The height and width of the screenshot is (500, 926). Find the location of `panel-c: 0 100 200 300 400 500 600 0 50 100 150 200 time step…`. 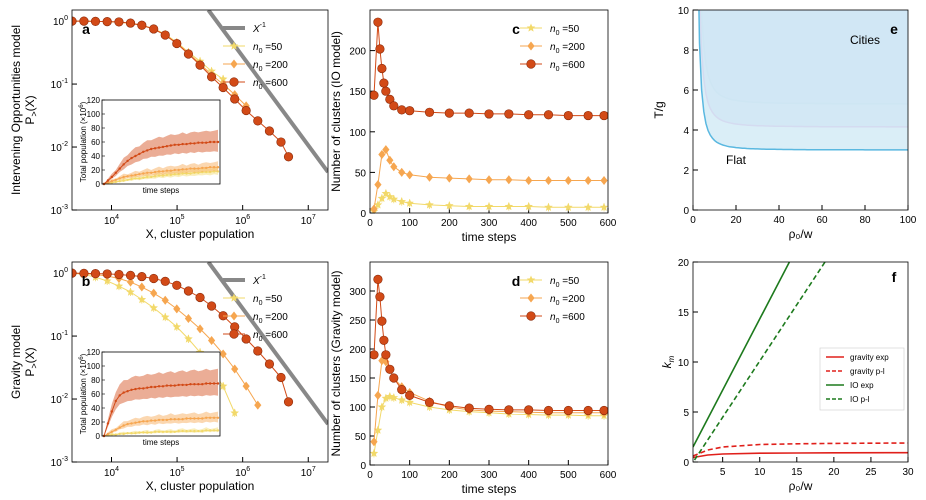

panel-c: 0 100 200 300 400 500 600 0 50 100 150 200 time step… is located at coordinates (473, 126).